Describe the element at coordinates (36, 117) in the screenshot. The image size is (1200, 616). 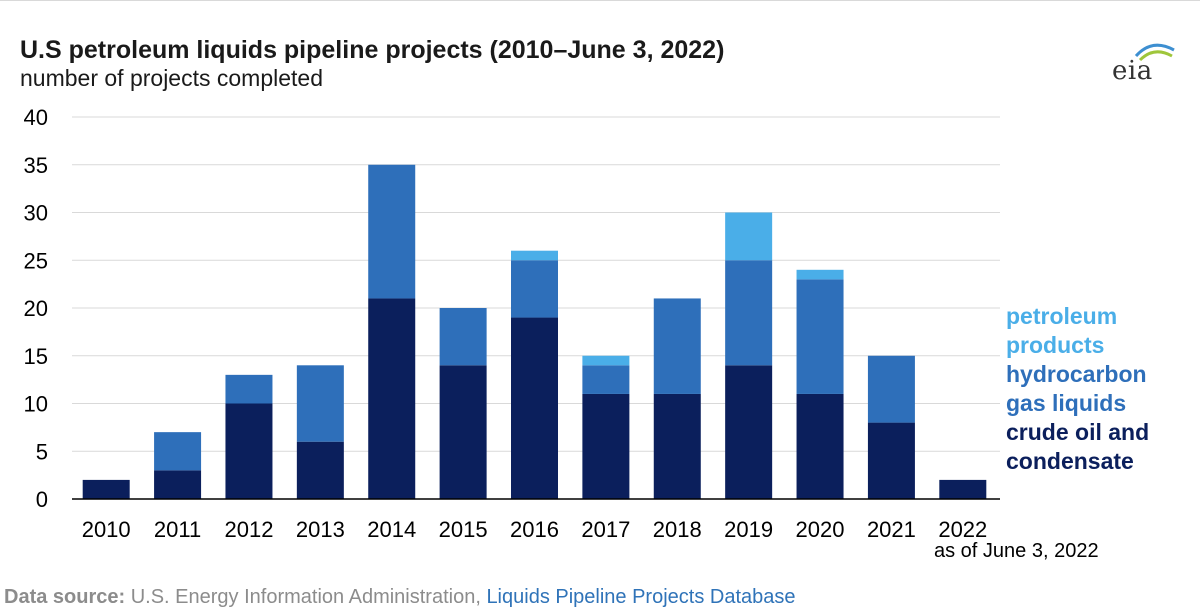
I see `y-tick-label: 40` at that location.